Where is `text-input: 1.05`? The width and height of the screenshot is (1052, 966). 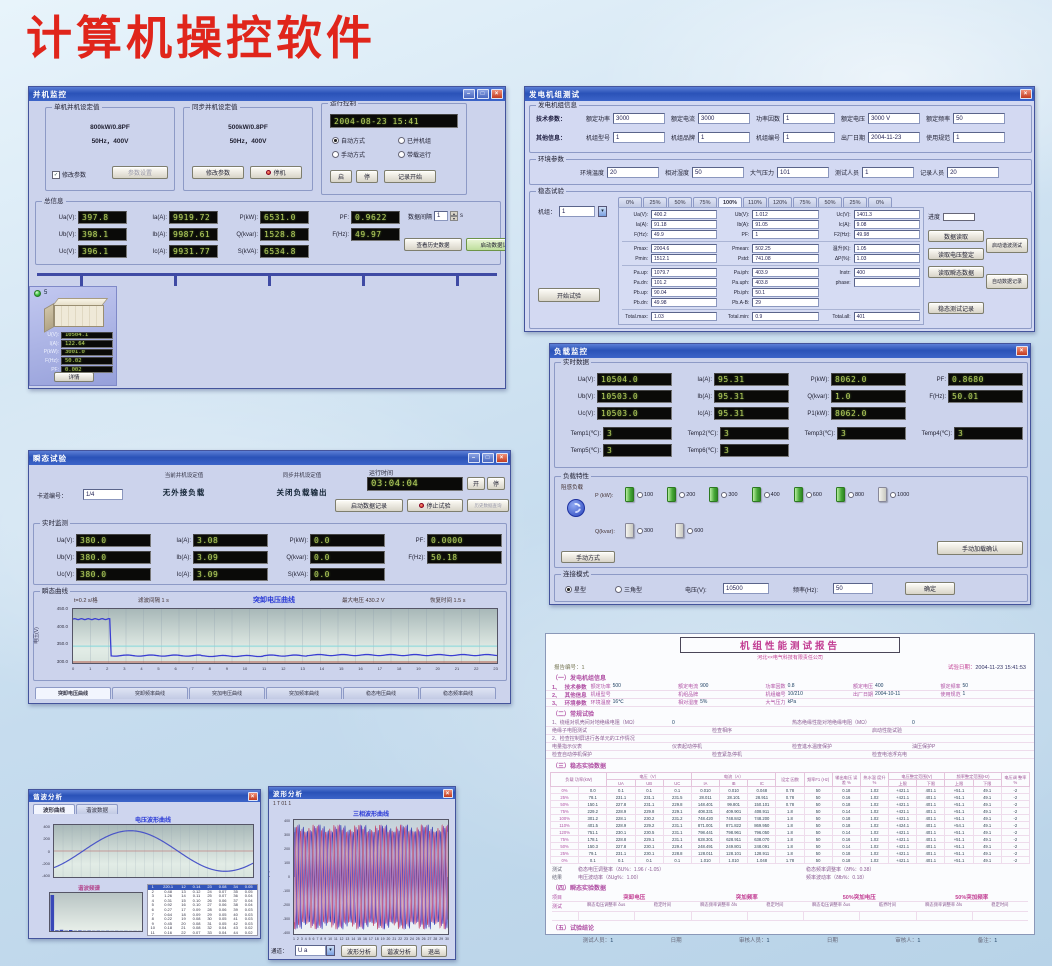
text-input: 1.05 is located at coordinates (886, 248).